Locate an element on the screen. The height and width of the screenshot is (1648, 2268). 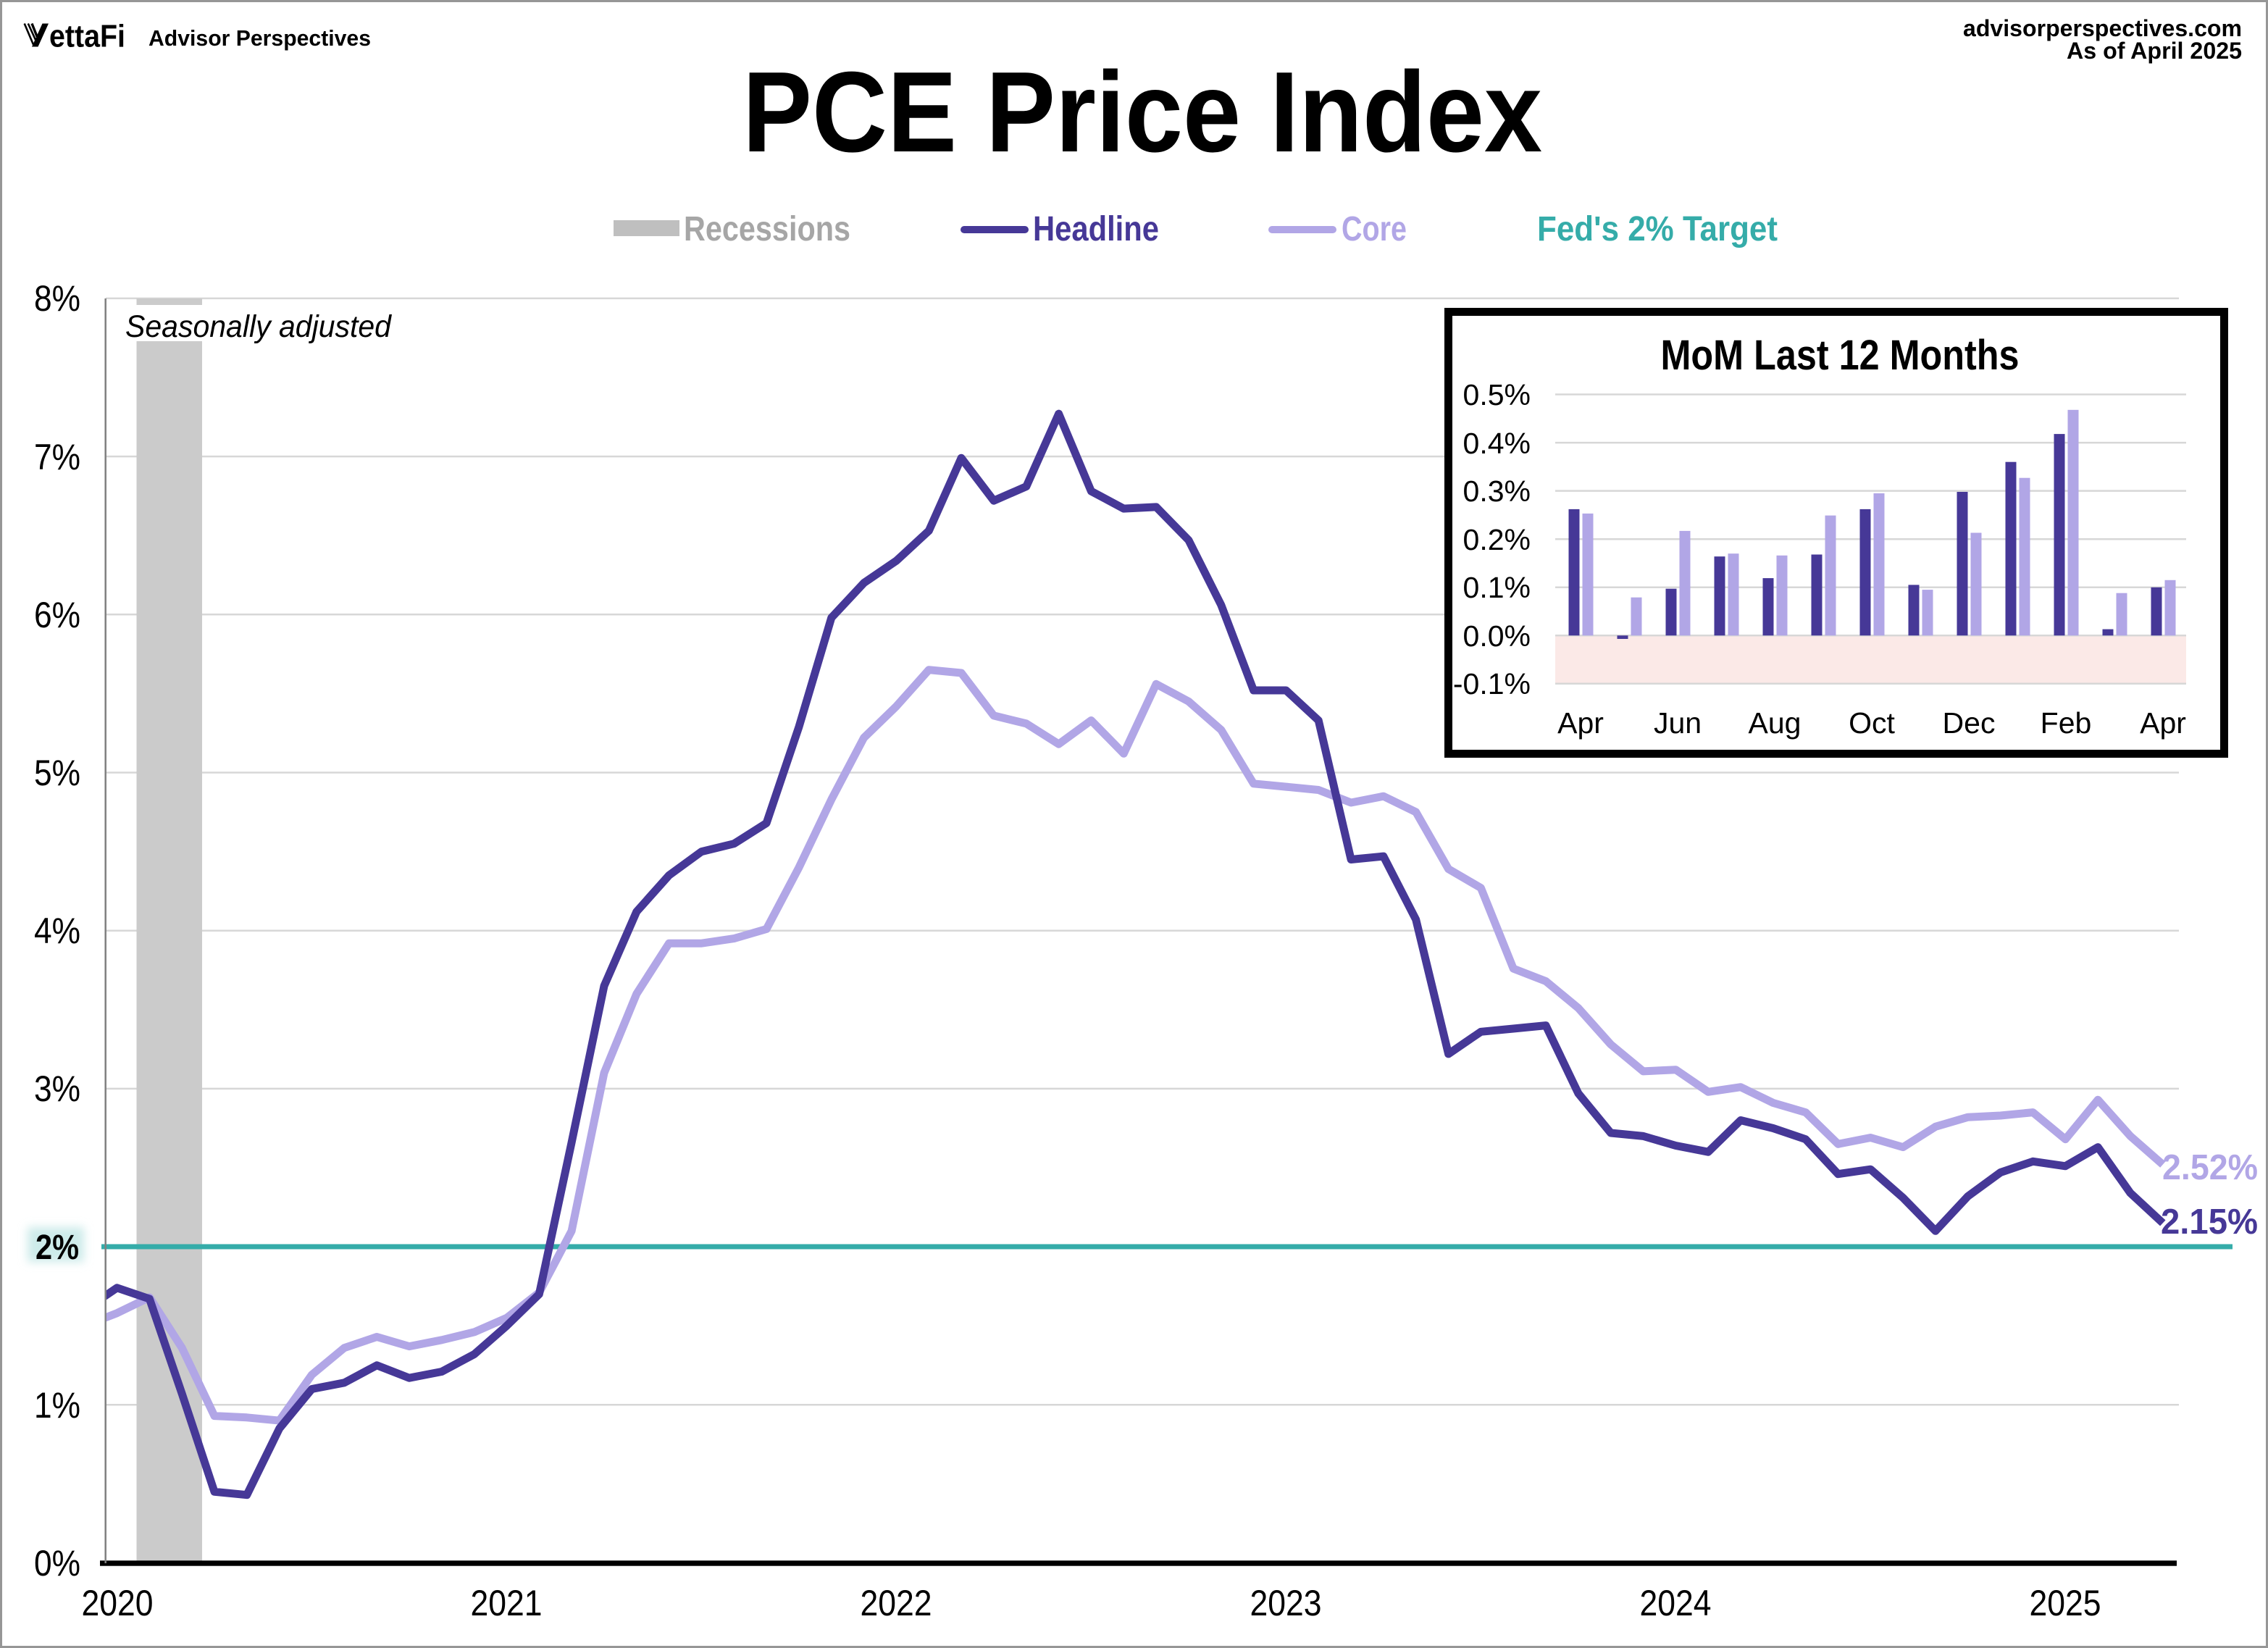
svg-text: 1% is located at coordinates (57, 1405).